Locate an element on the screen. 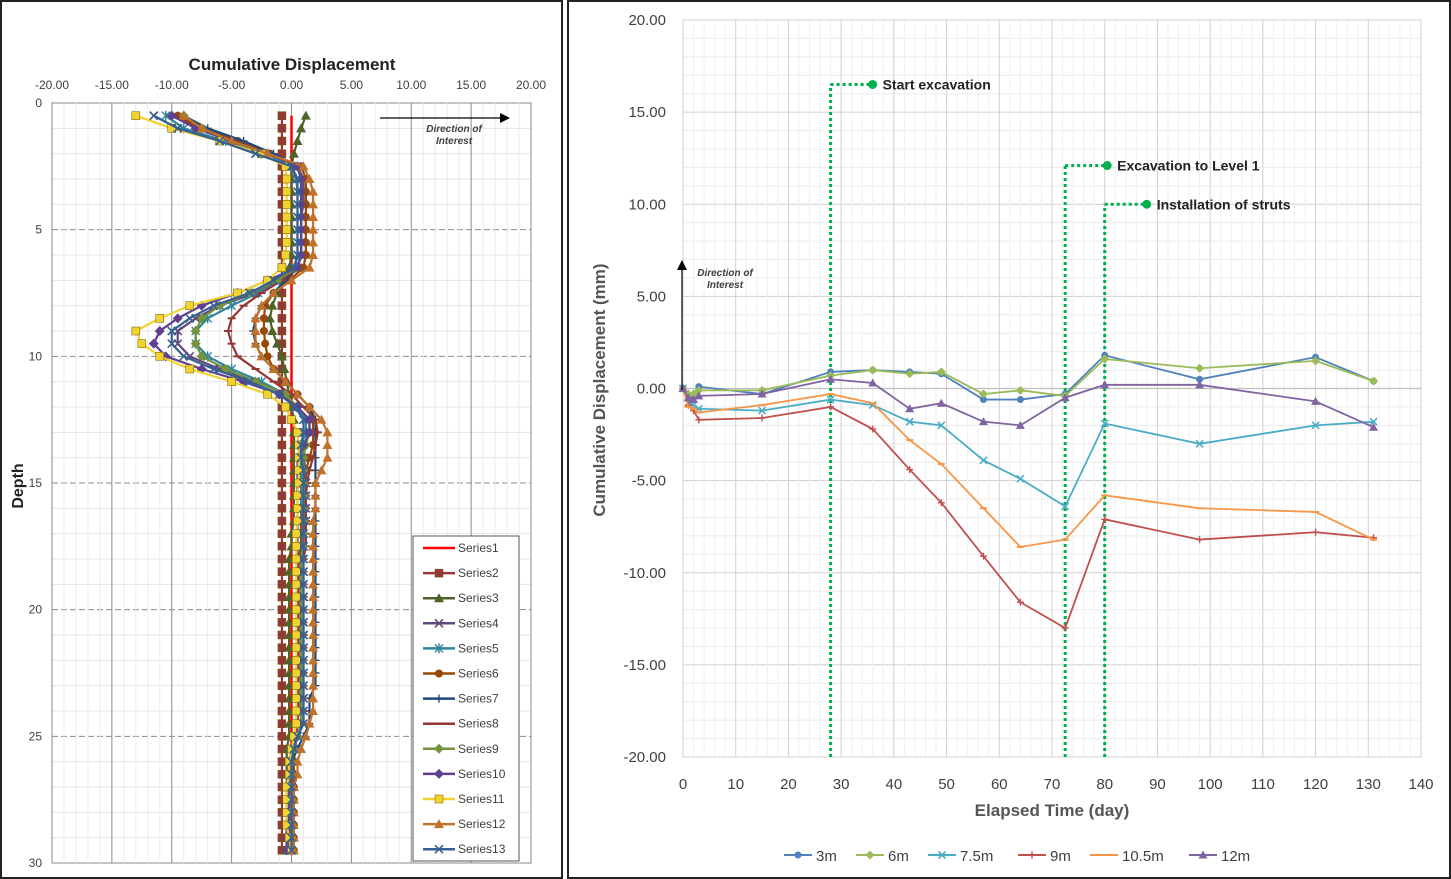 The height and width of the screenshot is (879, 1451). event-excavationtolevel1-dot is located at coordinates (1107, 166).